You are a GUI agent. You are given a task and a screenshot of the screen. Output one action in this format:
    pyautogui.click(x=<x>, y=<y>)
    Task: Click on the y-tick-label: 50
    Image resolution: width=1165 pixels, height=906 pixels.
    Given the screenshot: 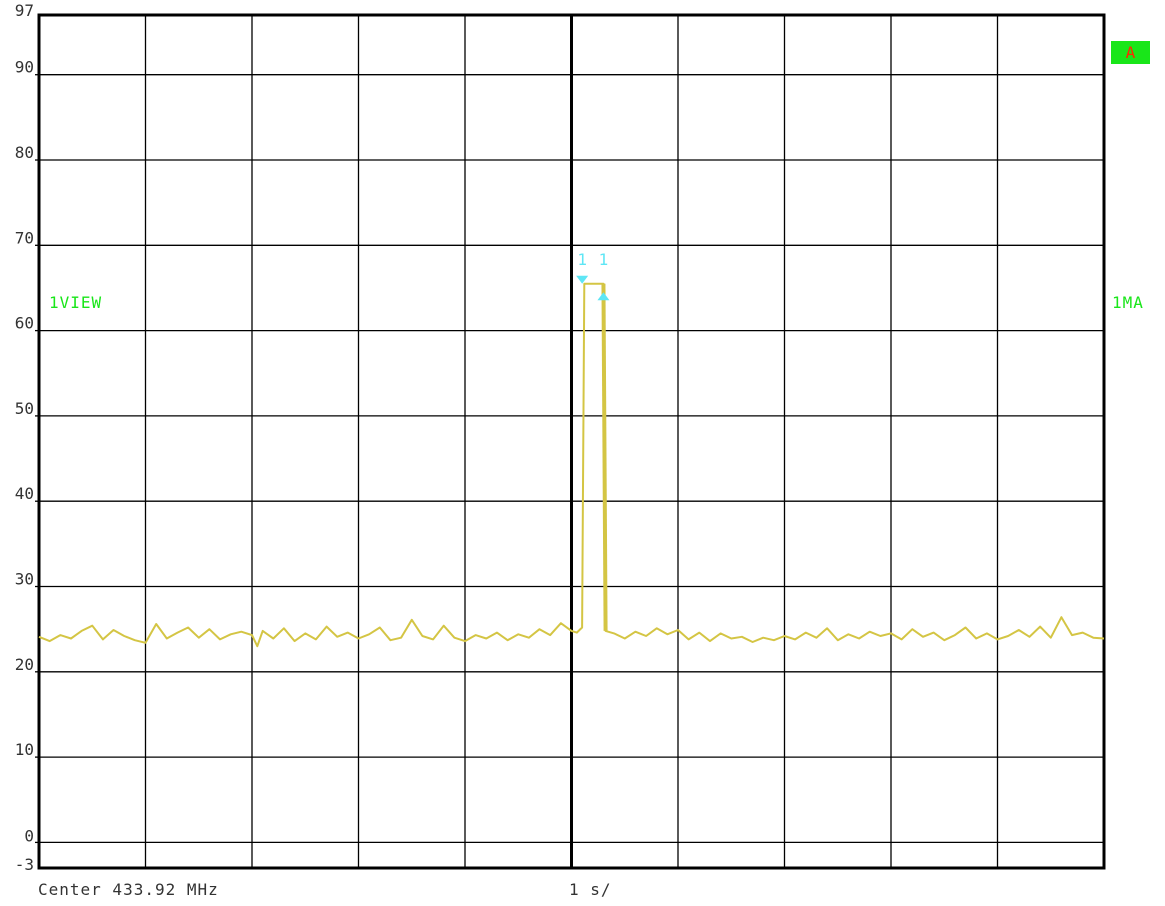 What is the action you would take?
    pyautogui.click(x=24, y=408)
    